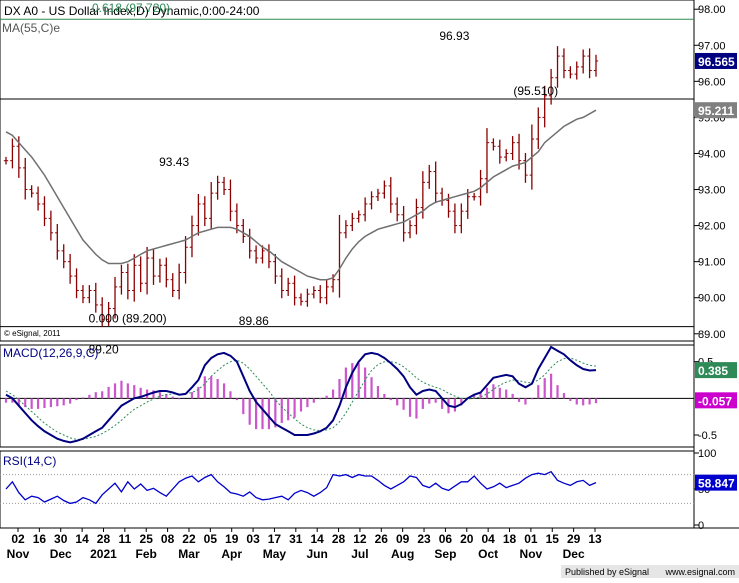 The image size is (739, 583). Describe the element at coordinates (382, 539) in the screenshot. I see `x-tick-label: 26` at that location.